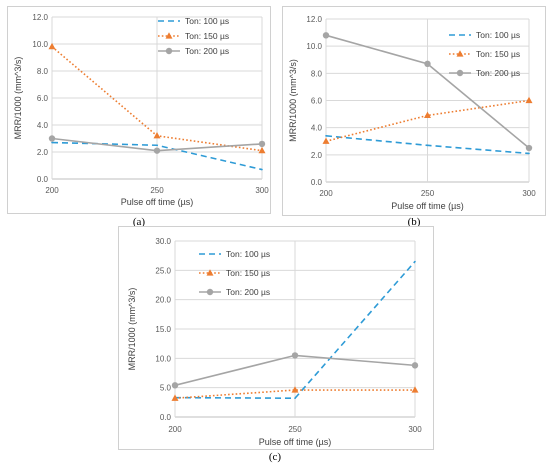  Describe the element at coordinates (163, 241) in the screenshot. I see `y-tick-label: 30.0` at that location.